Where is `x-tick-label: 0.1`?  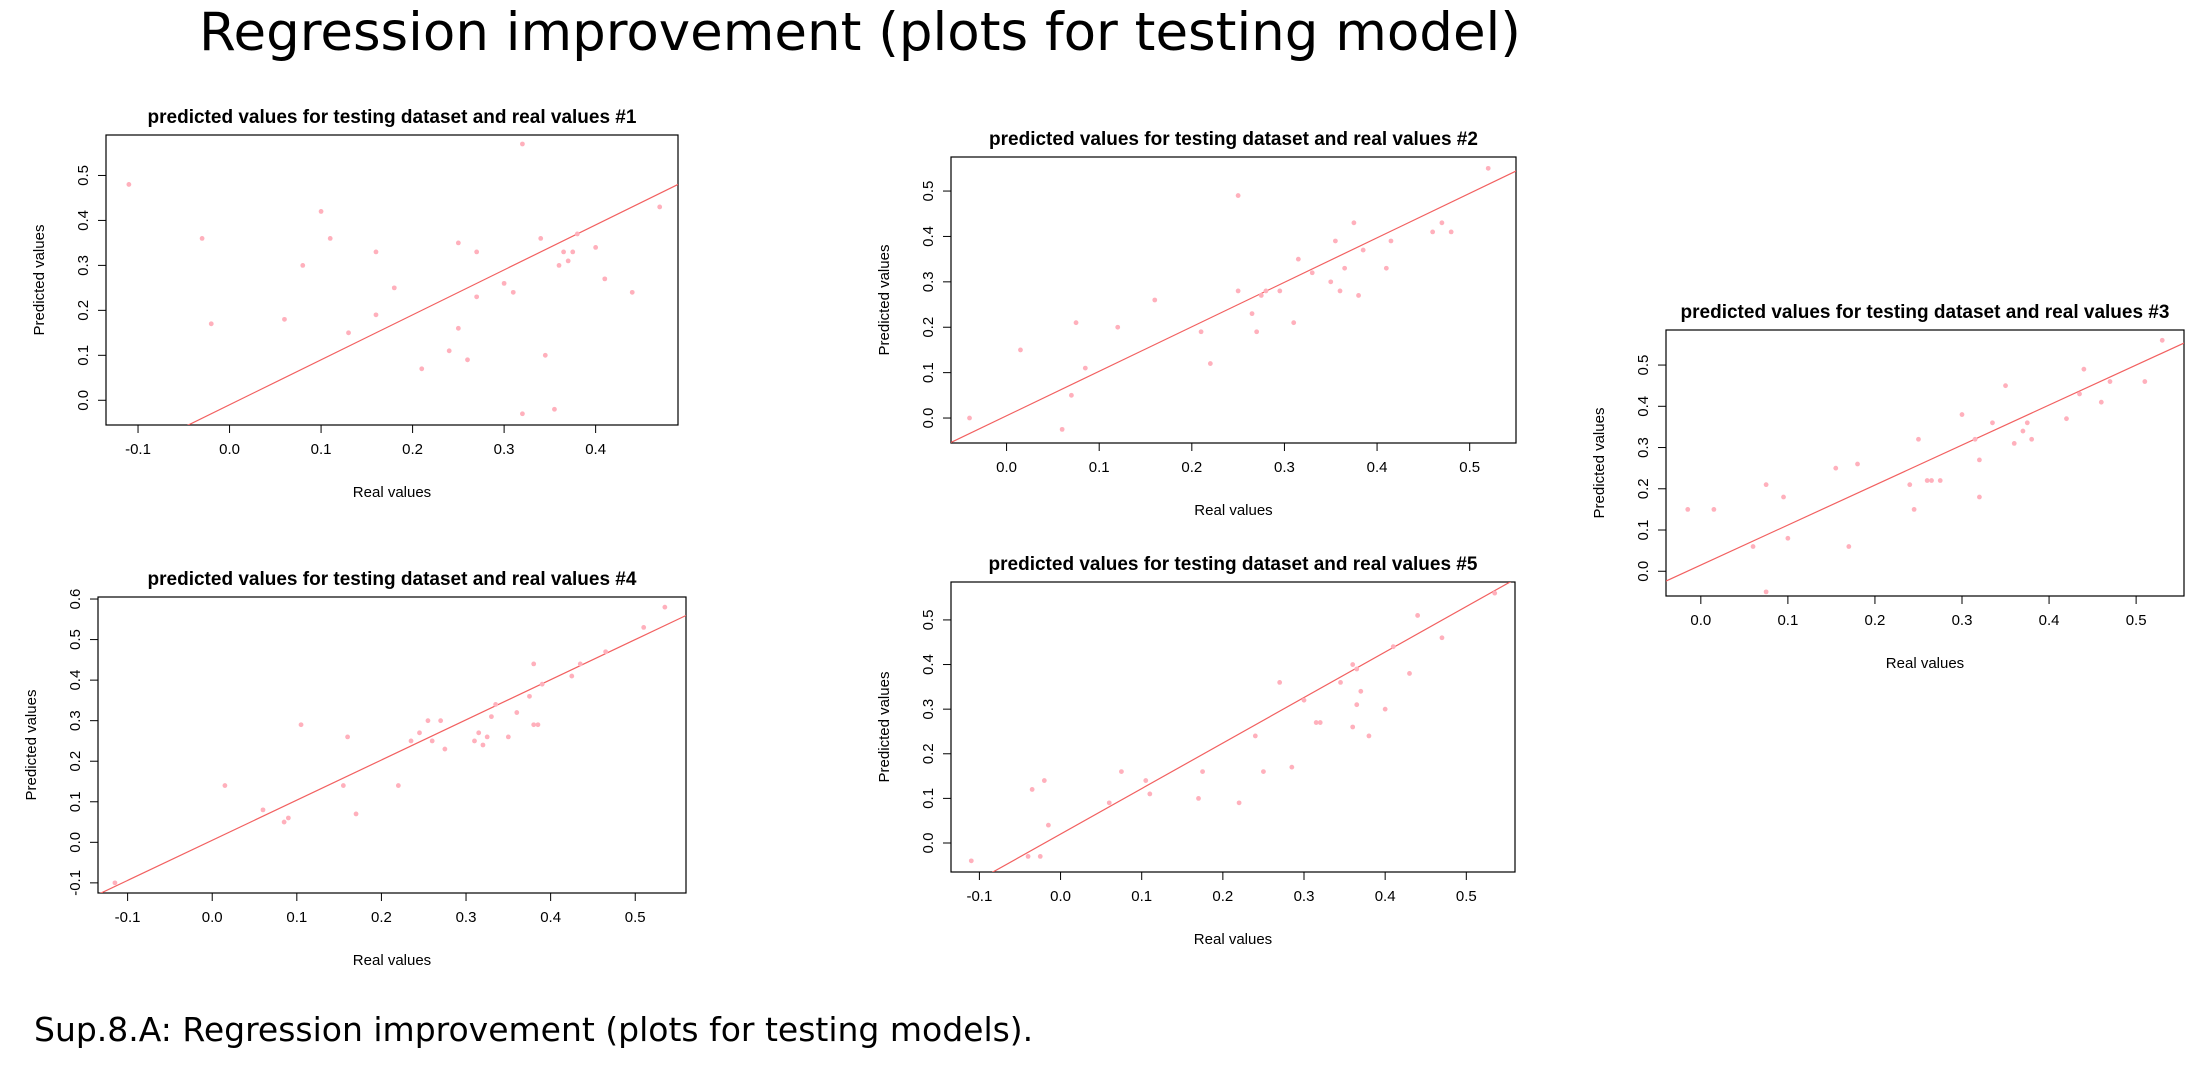
x-tick-label: 0.1 is located at coordinates (1787, 620).